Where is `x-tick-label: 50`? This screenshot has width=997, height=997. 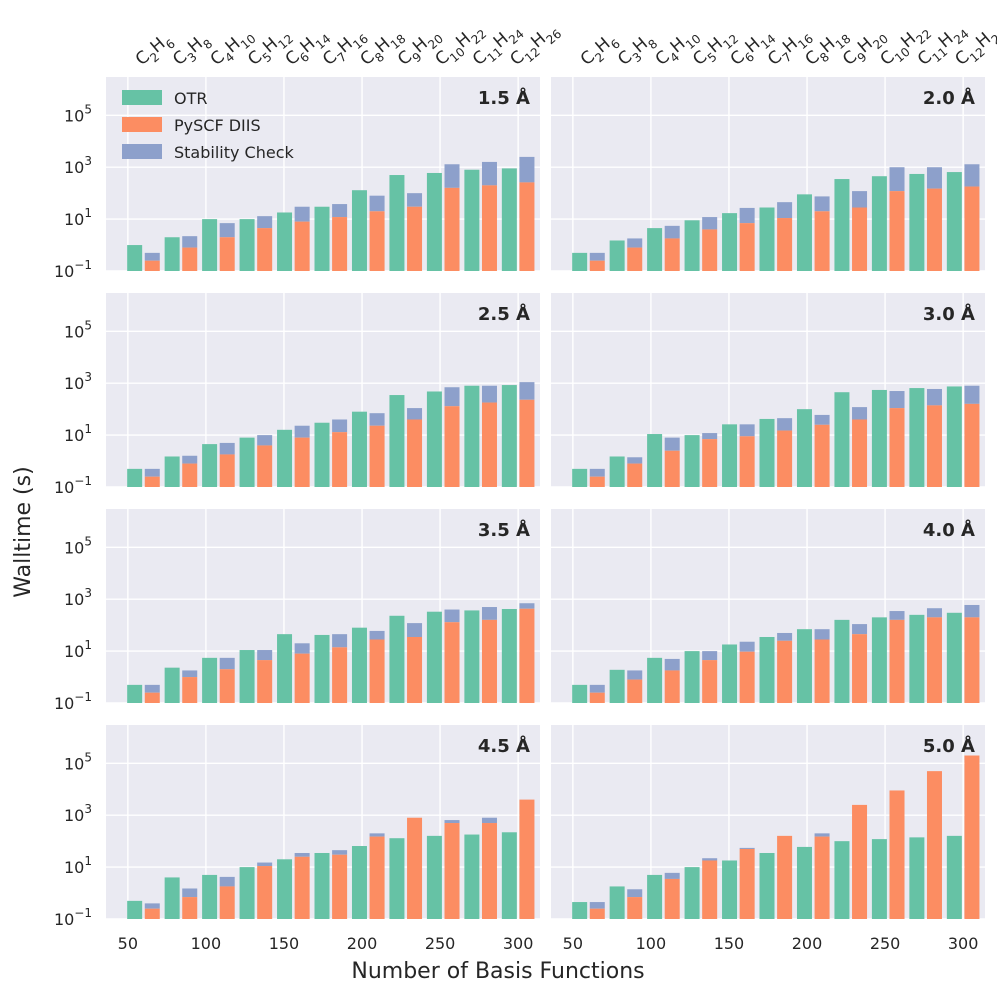
x-tick-label: 50 is located at coordinates (128, 943).